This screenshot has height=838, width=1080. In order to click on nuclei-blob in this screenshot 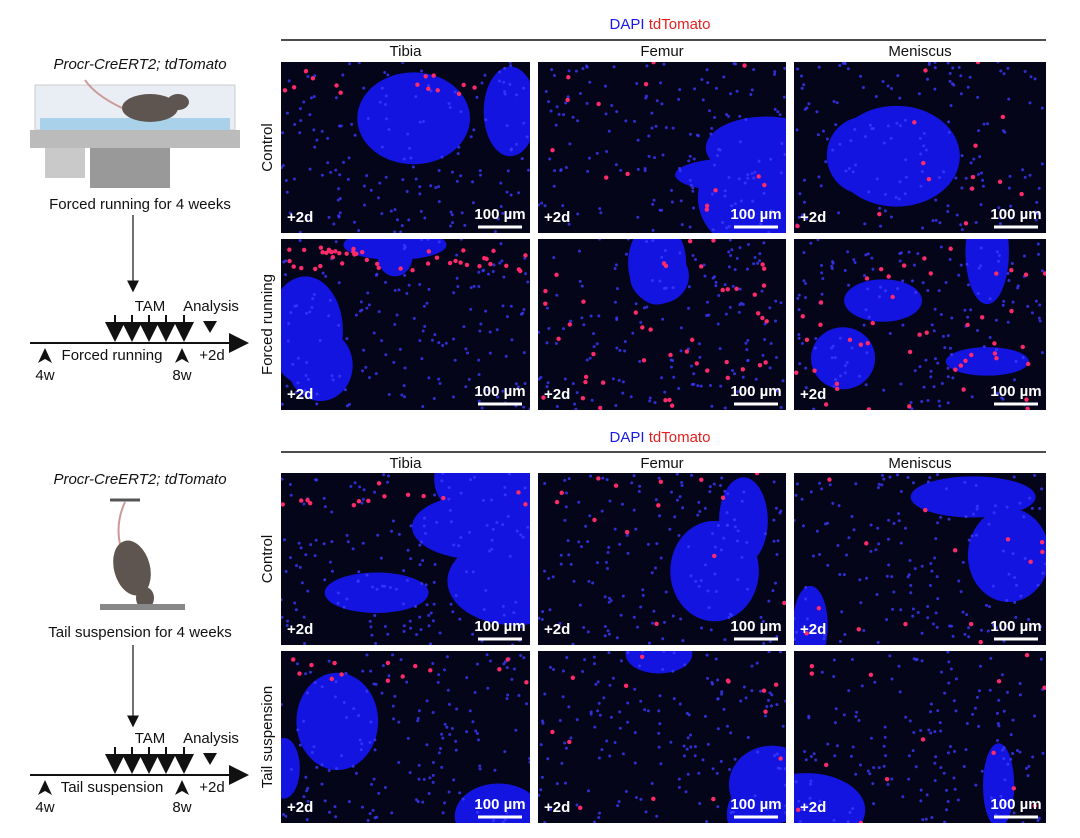, I will do `click(741, 188)`.